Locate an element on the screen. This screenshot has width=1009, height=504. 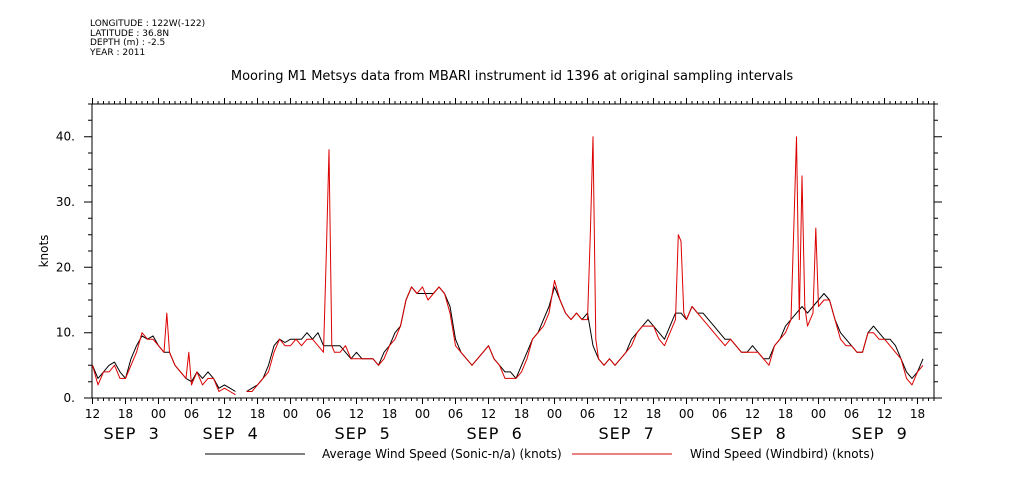
date-labels: SEP 3 SEP 4 SEP 5 SEP 6 SEP 7 SEP 8 SEP 9 is located at coordinates (506, 433).